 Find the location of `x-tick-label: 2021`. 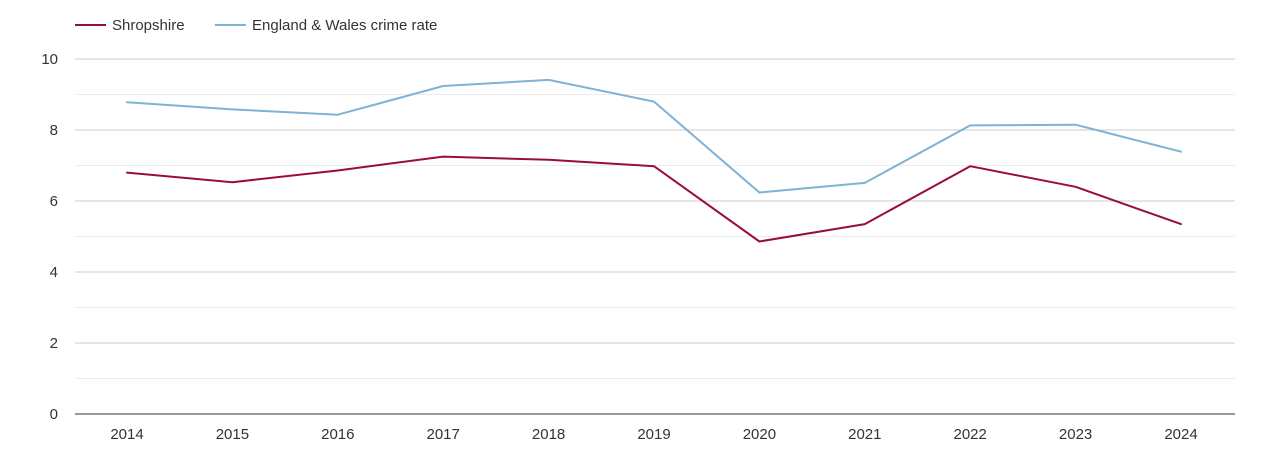

x-tick-label: 2021 is located at coordinates (864, 434).